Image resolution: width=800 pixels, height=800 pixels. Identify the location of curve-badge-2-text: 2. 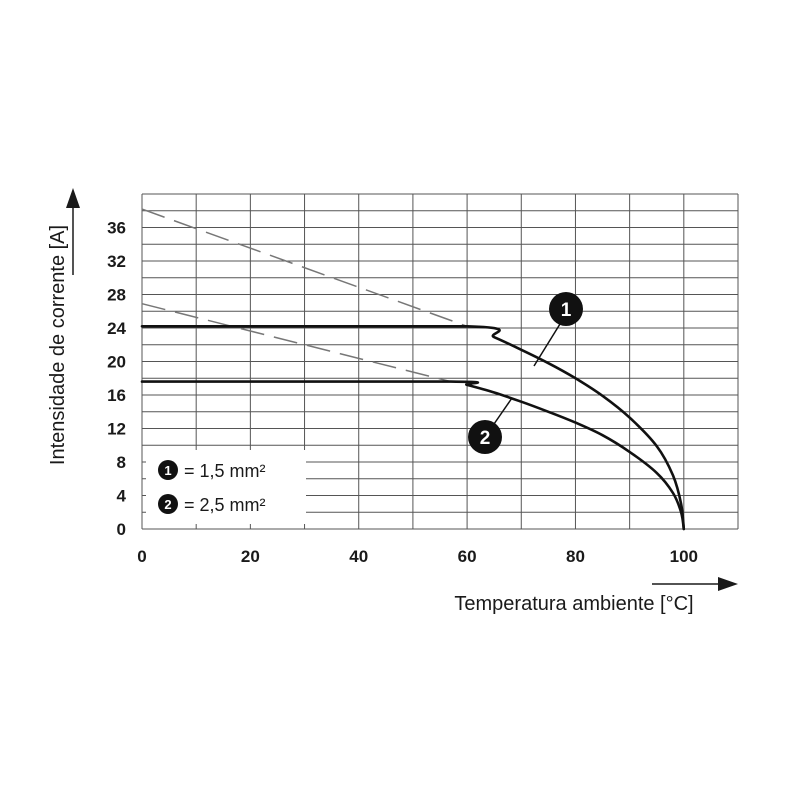
(485, 438).